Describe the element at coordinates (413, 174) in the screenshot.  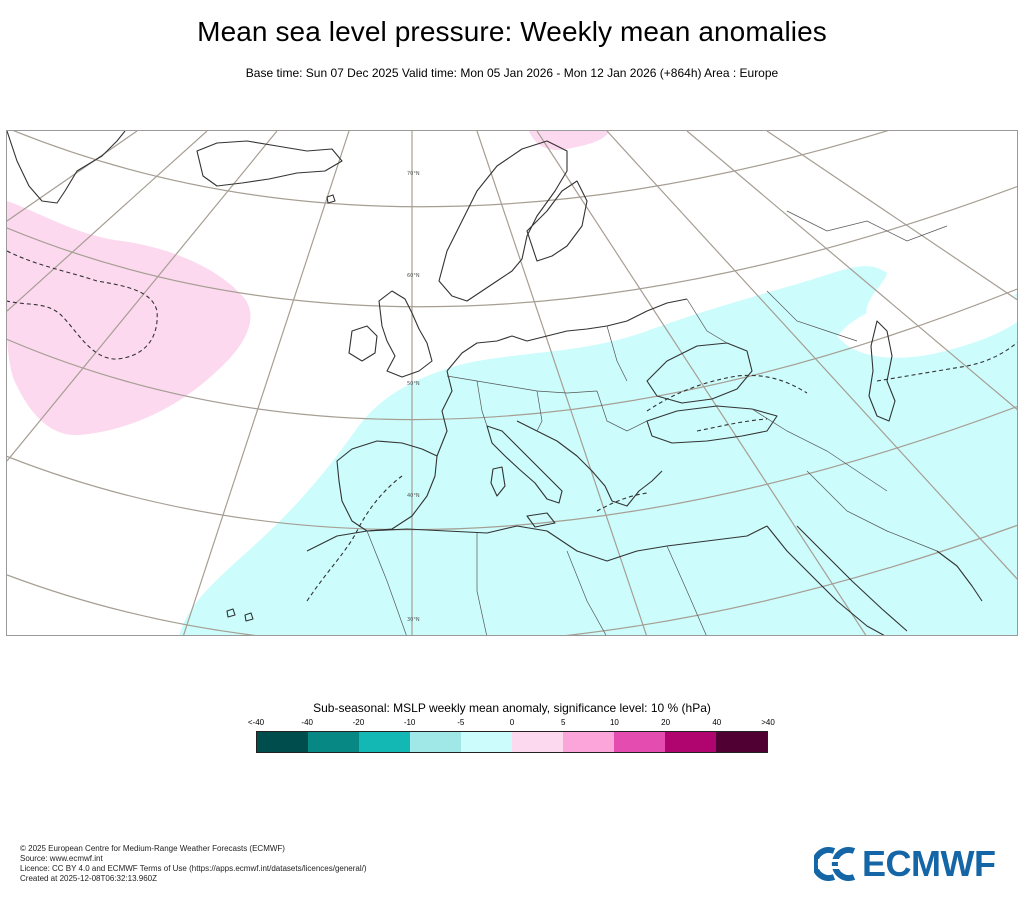
I see `lat-label: 70°N` at that location.